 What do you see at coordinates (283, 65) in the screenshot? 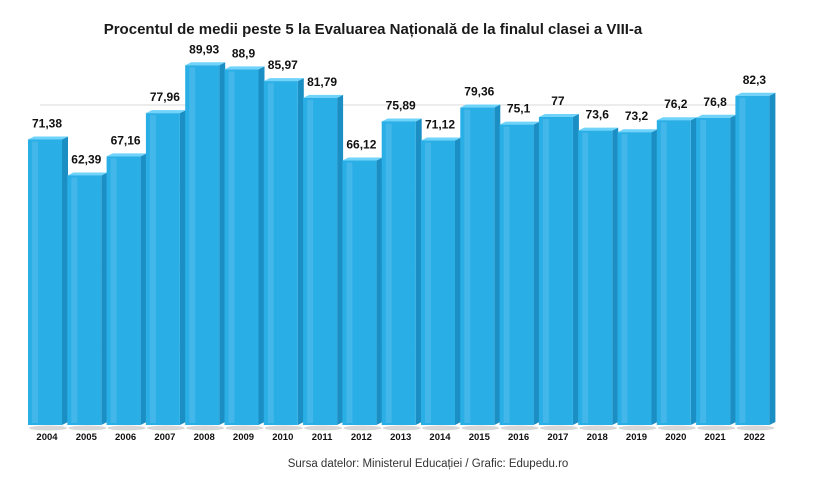
I see `value-label: 85,97` at bounding box center [283, 65].